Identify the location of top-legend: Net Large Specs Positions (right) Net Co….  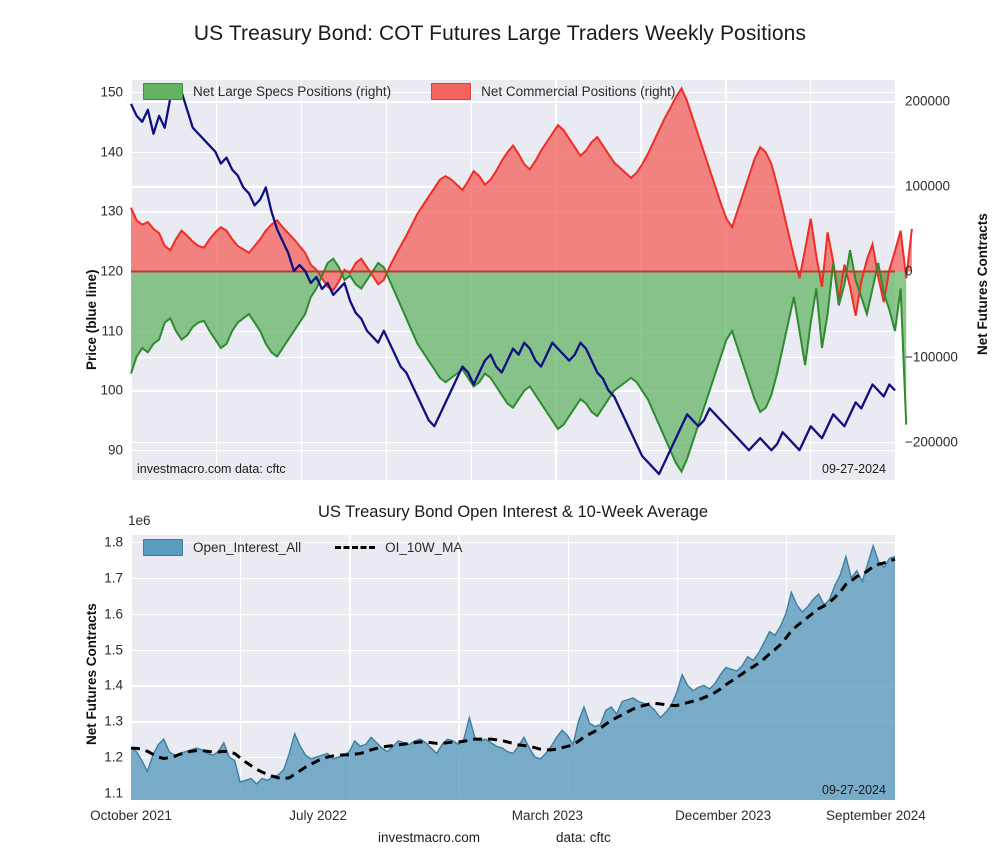
(409, 91).